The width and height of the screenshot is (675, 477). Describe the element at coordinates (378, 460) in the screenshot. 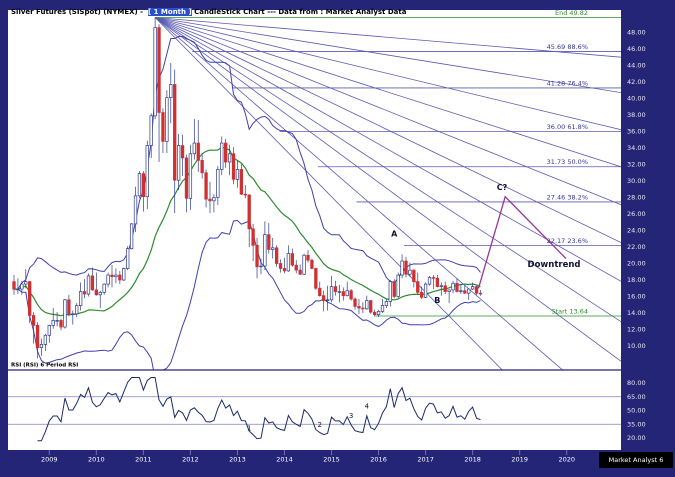

I see `year-label: 2016` at that location.